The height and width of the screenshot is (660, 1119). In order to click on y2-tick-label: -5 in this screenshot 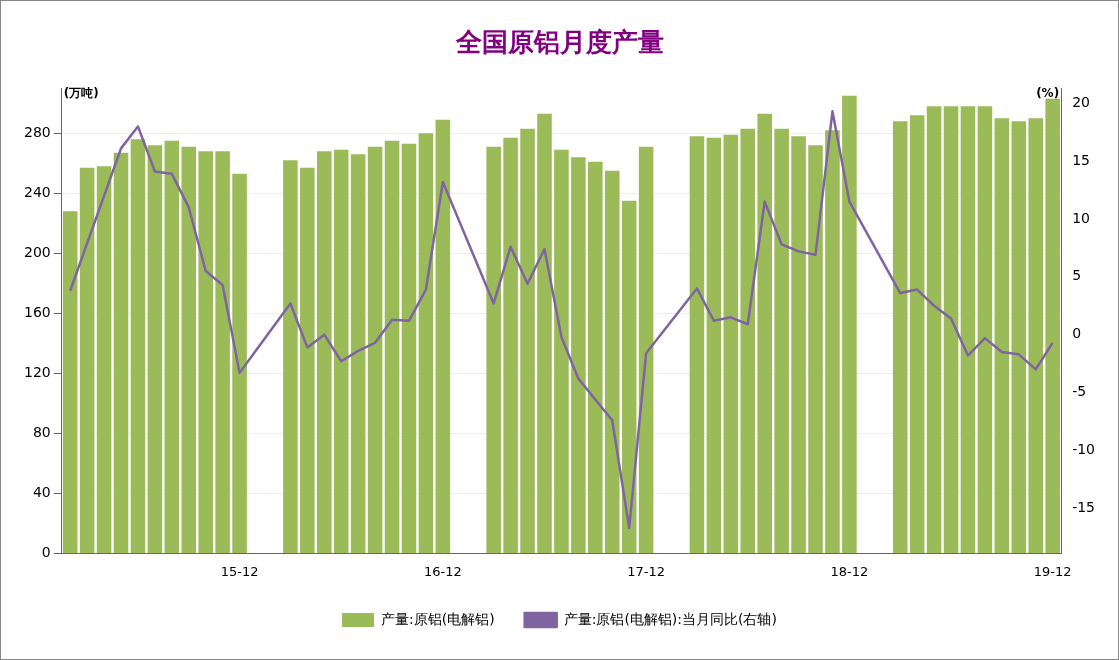, I will do `click(1079, 391)`.